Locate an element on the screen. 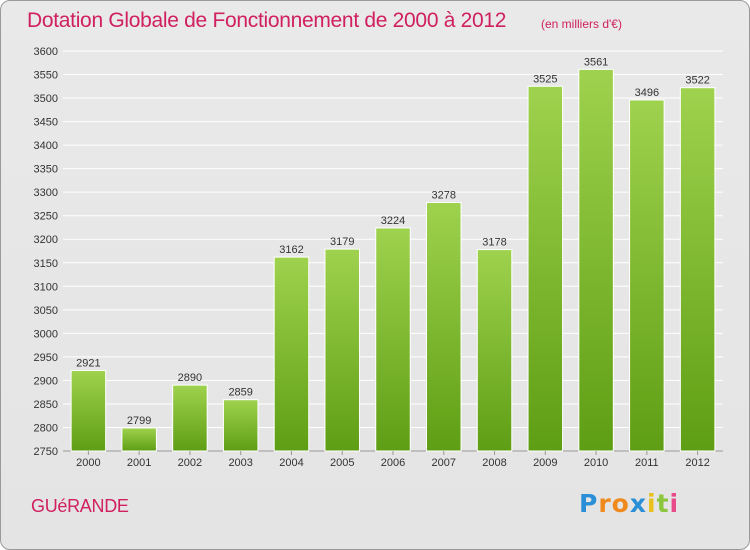  data-label: 3178 is located at coordinates (494, 243).